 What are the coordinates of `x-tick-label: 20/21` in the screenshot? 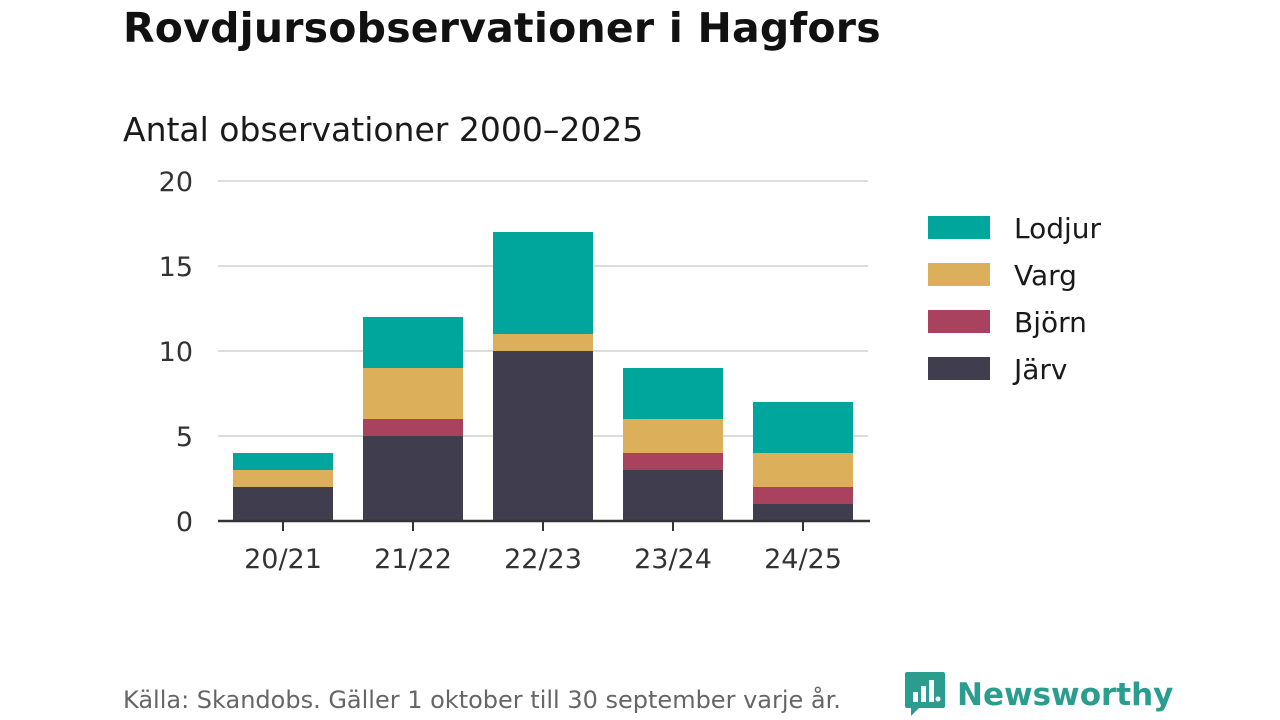 It's located at (283, 559).